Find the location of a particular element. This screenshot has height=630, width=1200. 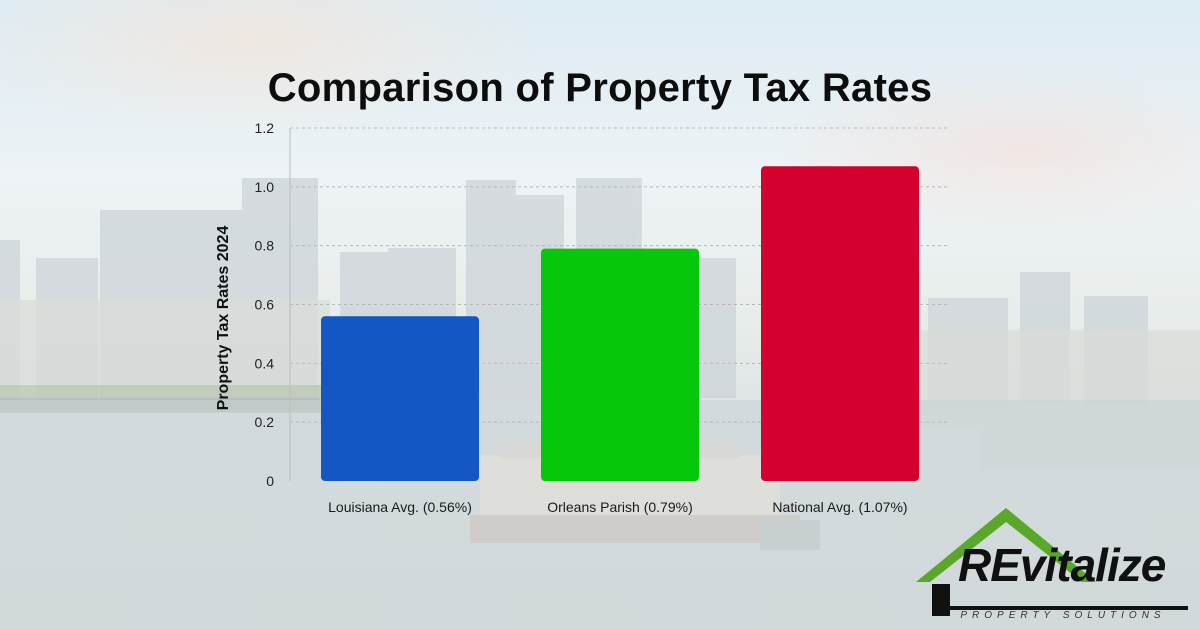

y-tick-label: 0.6 is located at coordinates (265, 305).